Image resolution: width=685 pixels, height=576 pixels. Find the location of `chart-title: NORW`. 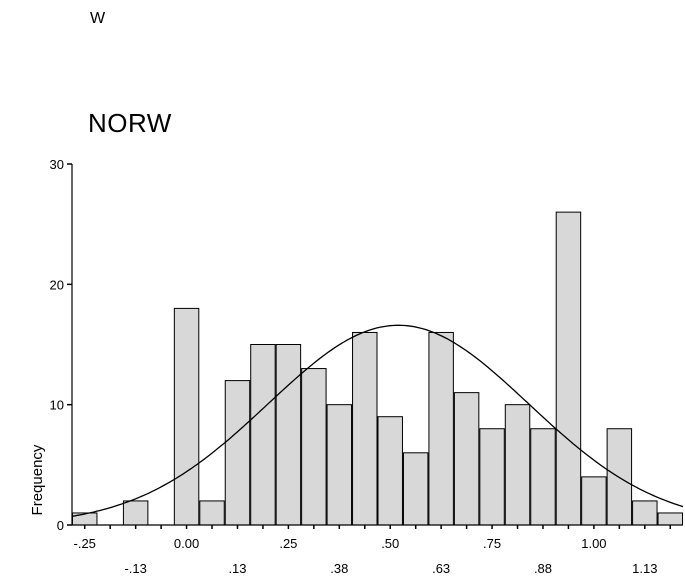

chart-title: NORW is located at coordinates (130, 123).